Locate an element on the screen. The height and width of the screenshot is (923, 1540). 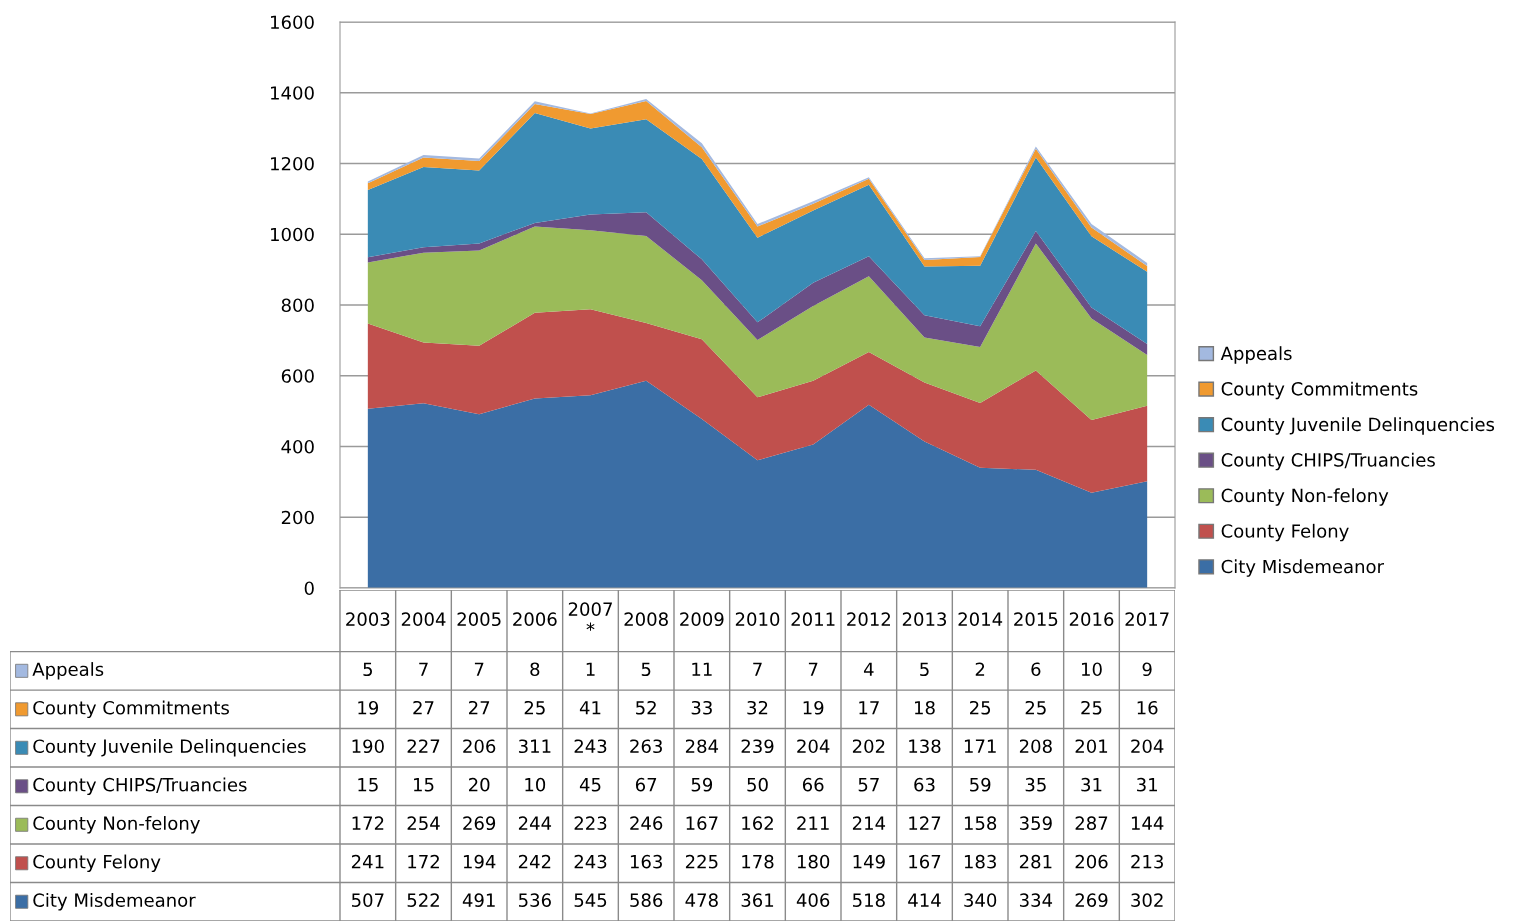
data-label: 183 is located at coordinates (980, 861).